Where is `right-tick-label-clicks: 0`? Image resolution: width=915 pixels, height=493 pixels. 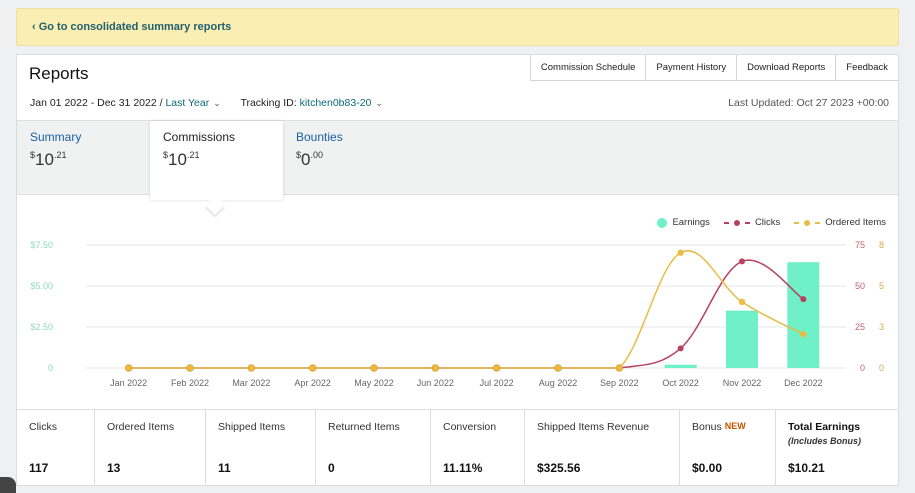 right-tick-label-clicks: 0 is located at coordinates (862, 368).